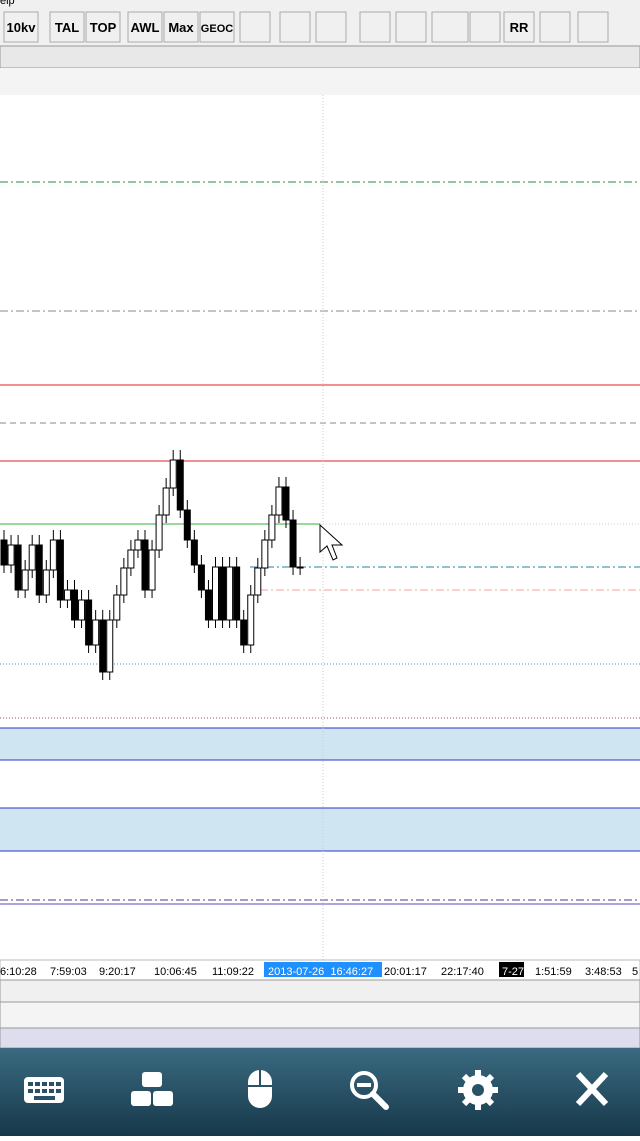 The width and height of the screenshot is (640, 1141). Describe the element at coordinates (152, 1089) in the screenshot. I see `layout-button` at that location.